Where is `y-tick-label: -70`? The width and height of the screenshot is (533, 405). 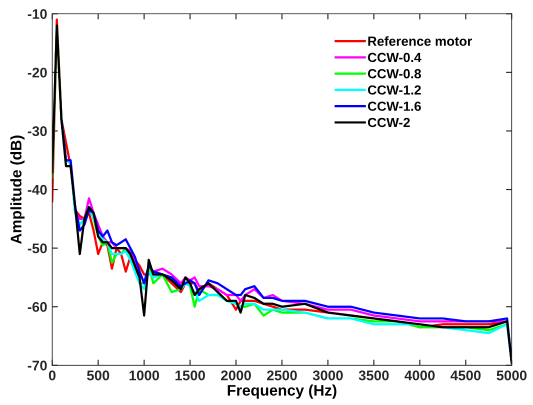
y-tick-label: -70 is located at coordinates (37, 365).